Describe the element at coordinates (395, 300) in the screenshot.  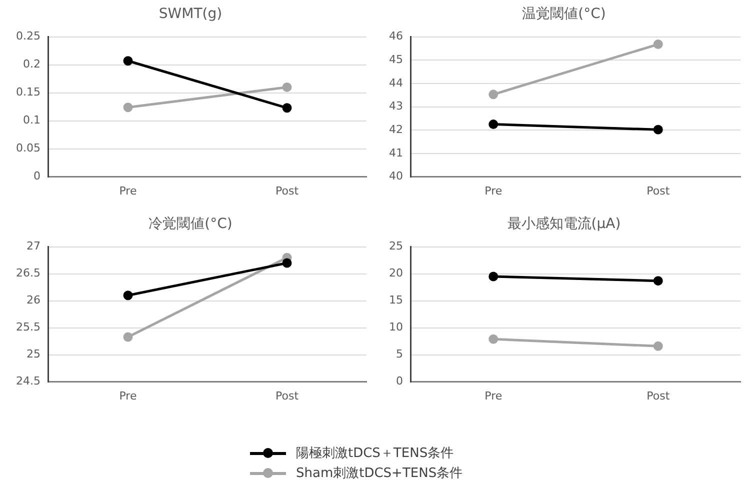
I see `y-tick-label: 15` at that location.